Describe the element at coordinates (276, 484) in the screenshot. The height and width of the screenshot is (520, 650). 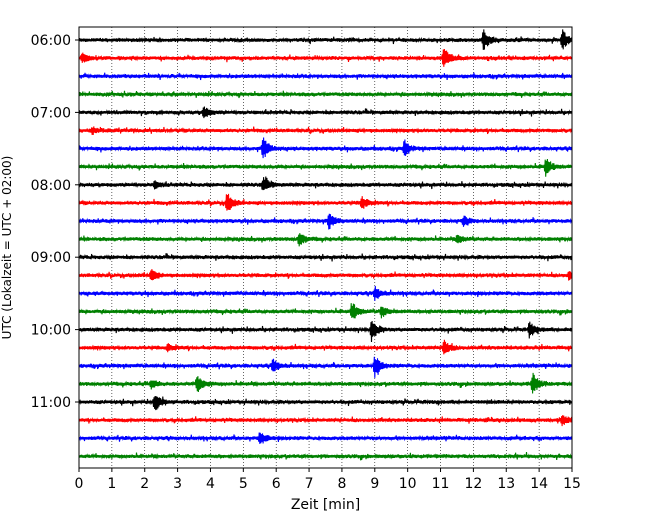
I see `x-tick-label: 6` at that location.